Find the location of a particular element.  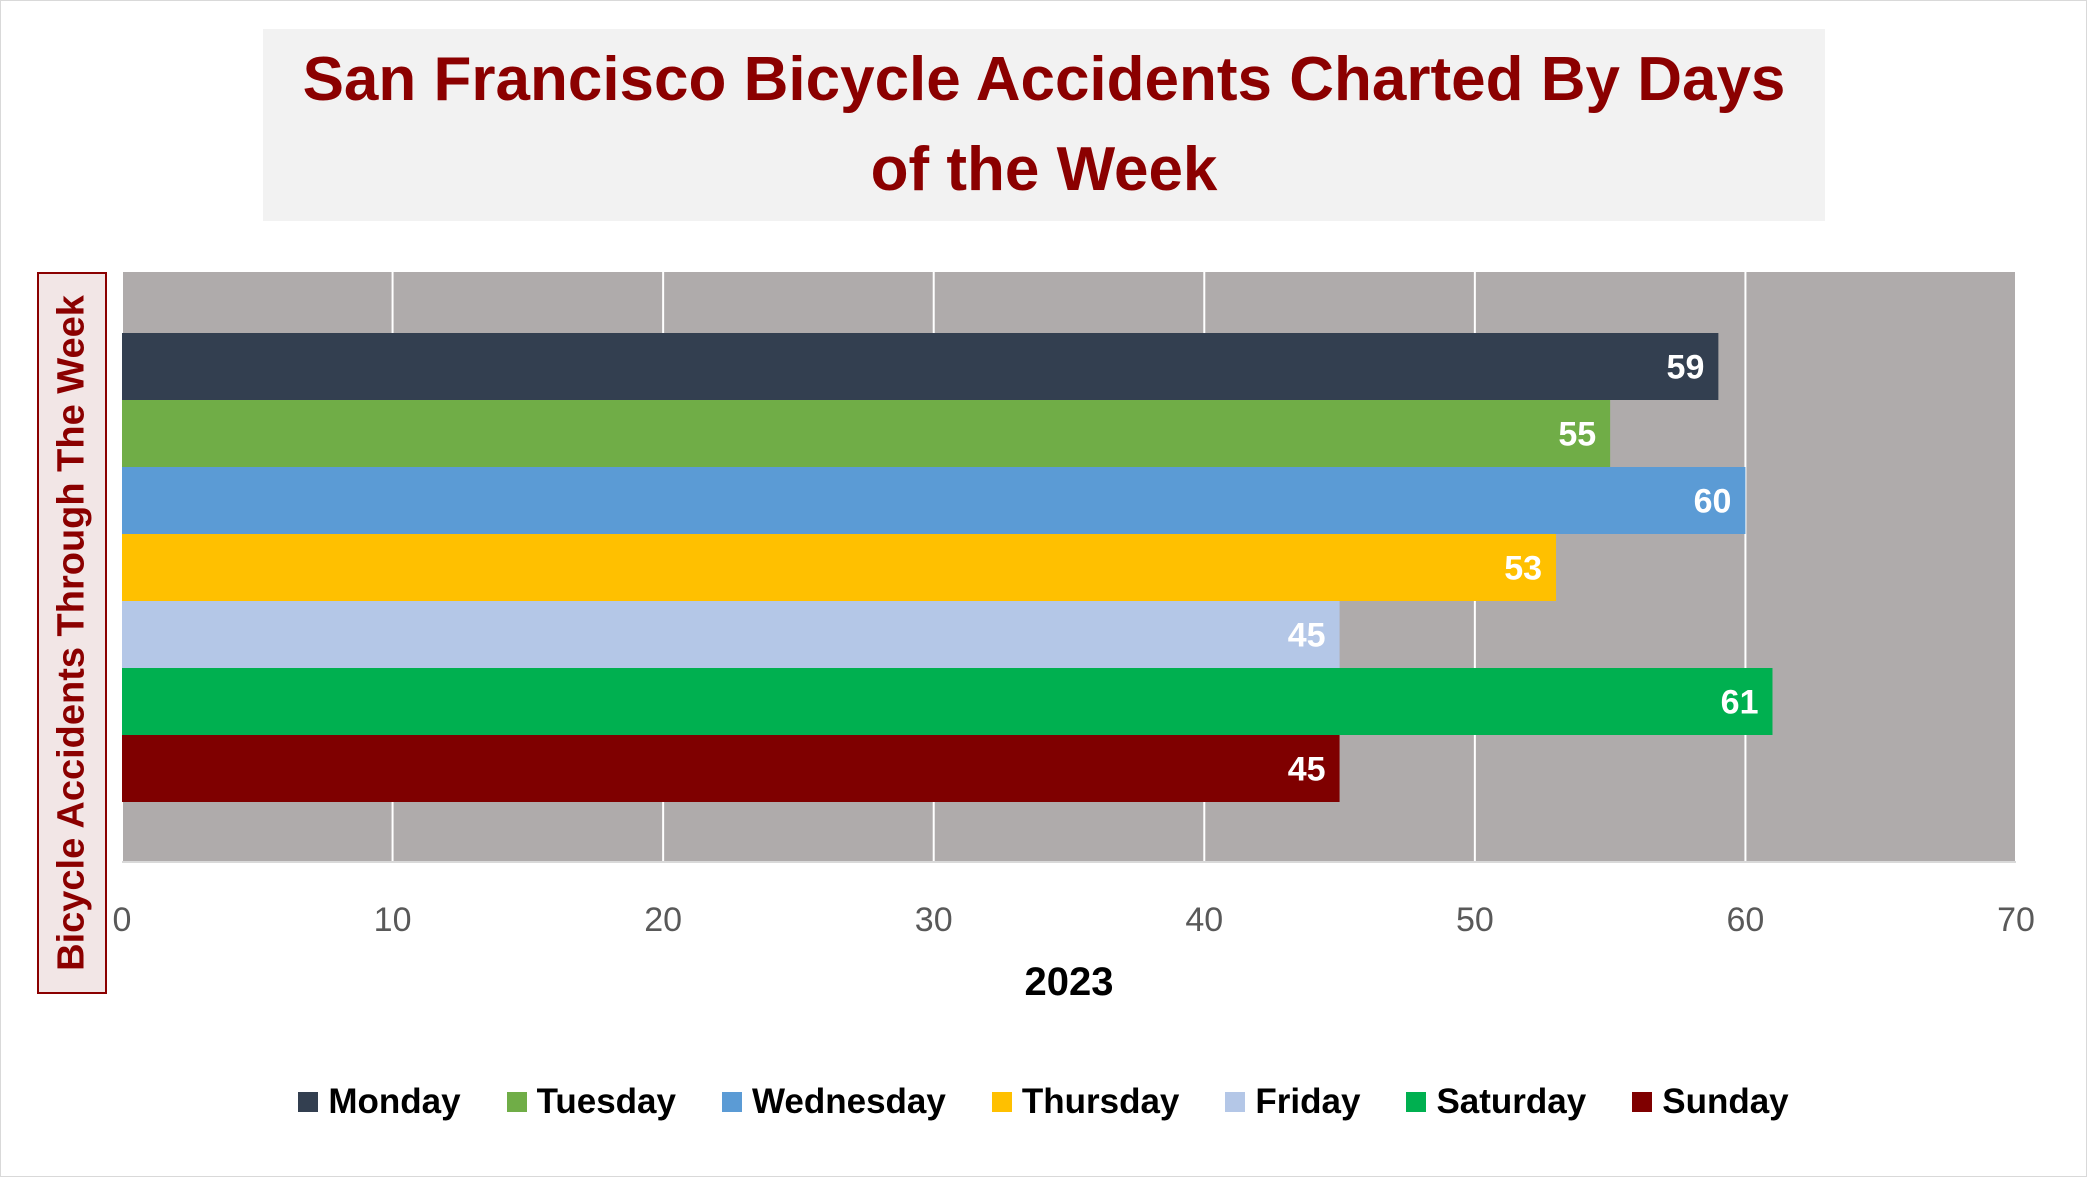

bar-saturday is located at coordinates (947, 701).